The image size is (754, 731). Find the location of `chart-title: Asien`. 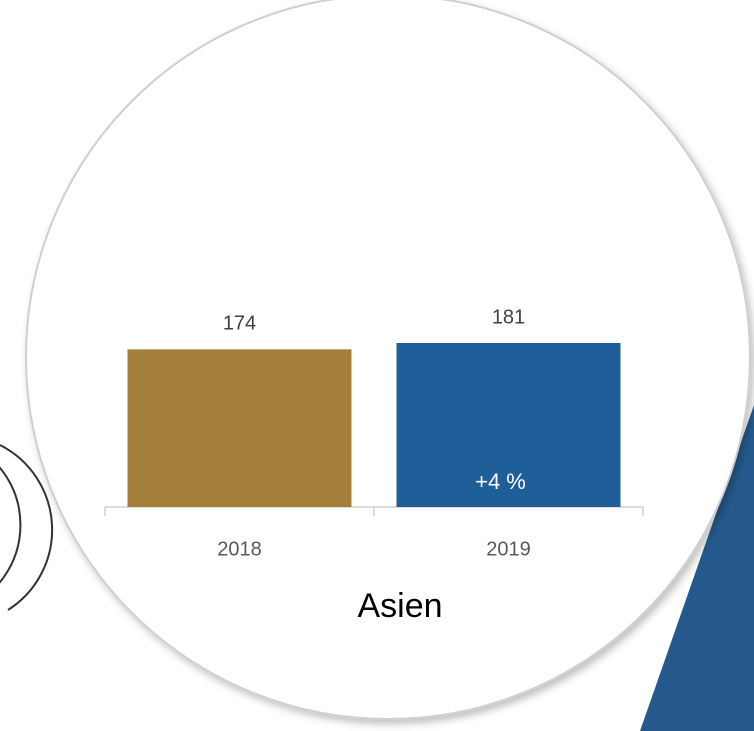

chart-title: Asien is located at coordinates (399, 606).